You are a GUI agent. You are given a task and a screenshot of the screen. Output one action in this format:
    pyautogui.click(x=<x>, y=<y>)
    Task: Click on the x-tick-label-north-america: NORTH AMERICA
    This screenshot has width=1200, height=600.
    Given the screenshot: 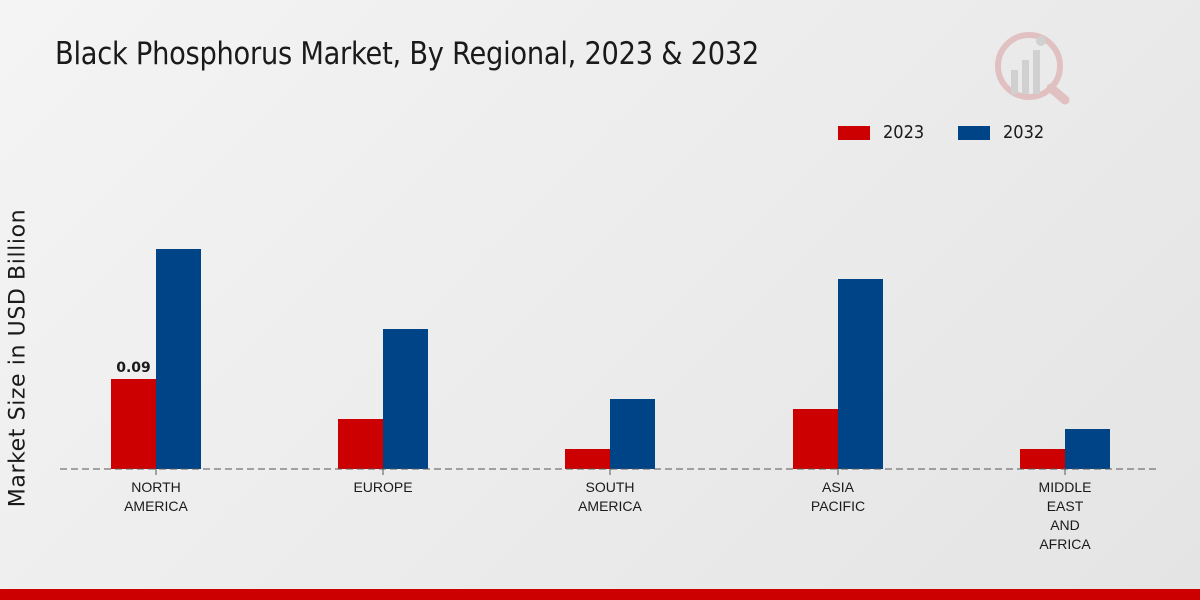 What is the action you would take?
    pyautogui.click(x=156, y=496)
    